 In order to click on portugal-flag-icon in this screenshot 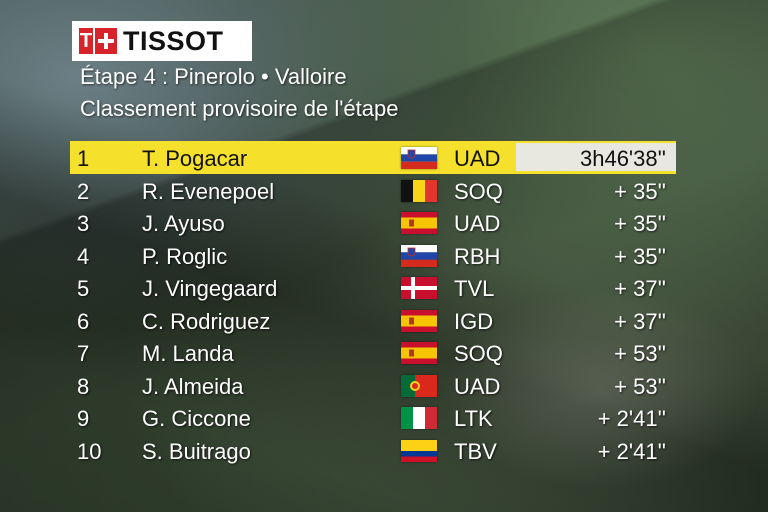, I will do `click(419, 385)`.